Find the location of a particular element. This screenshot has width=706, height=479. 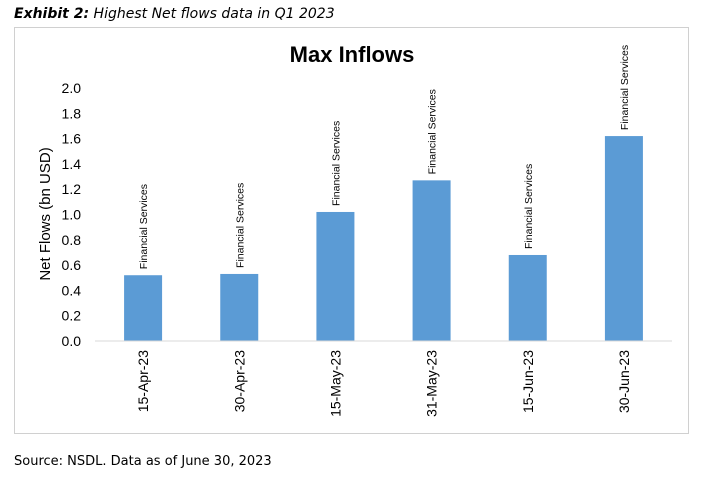

exhibit-label: Exhibit 2: is located at coordinates (52, 14).